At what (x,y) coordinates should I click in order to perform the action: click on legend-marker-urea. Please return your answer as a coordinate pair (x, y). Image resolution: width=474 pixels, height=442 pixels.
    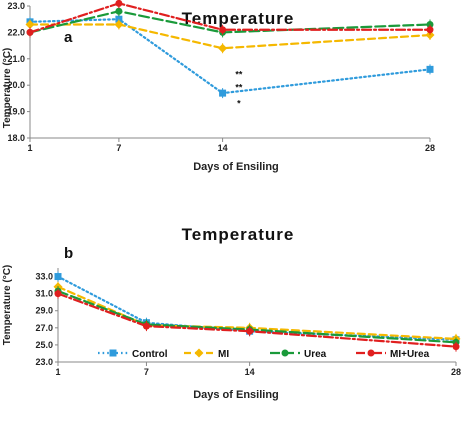
    Looking at the image, I should click on (285, 353).